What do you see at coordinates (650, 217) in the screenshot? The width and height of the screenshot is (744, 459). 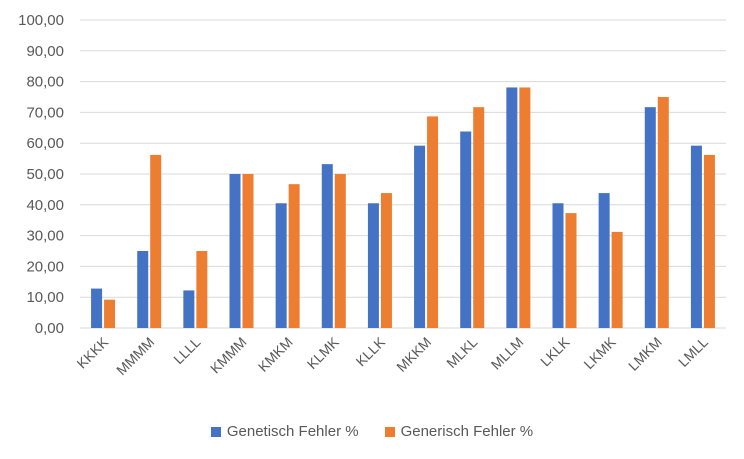 I see `bar-genetisch-lmkm` at bounding box center [650, 217].